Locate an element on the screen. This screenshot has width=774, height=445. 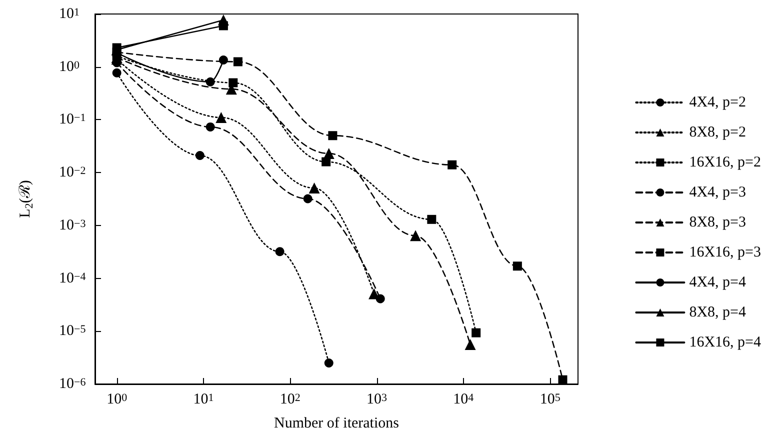
legend-label: 16X16, p=2 is located at coordinates (725, 162).